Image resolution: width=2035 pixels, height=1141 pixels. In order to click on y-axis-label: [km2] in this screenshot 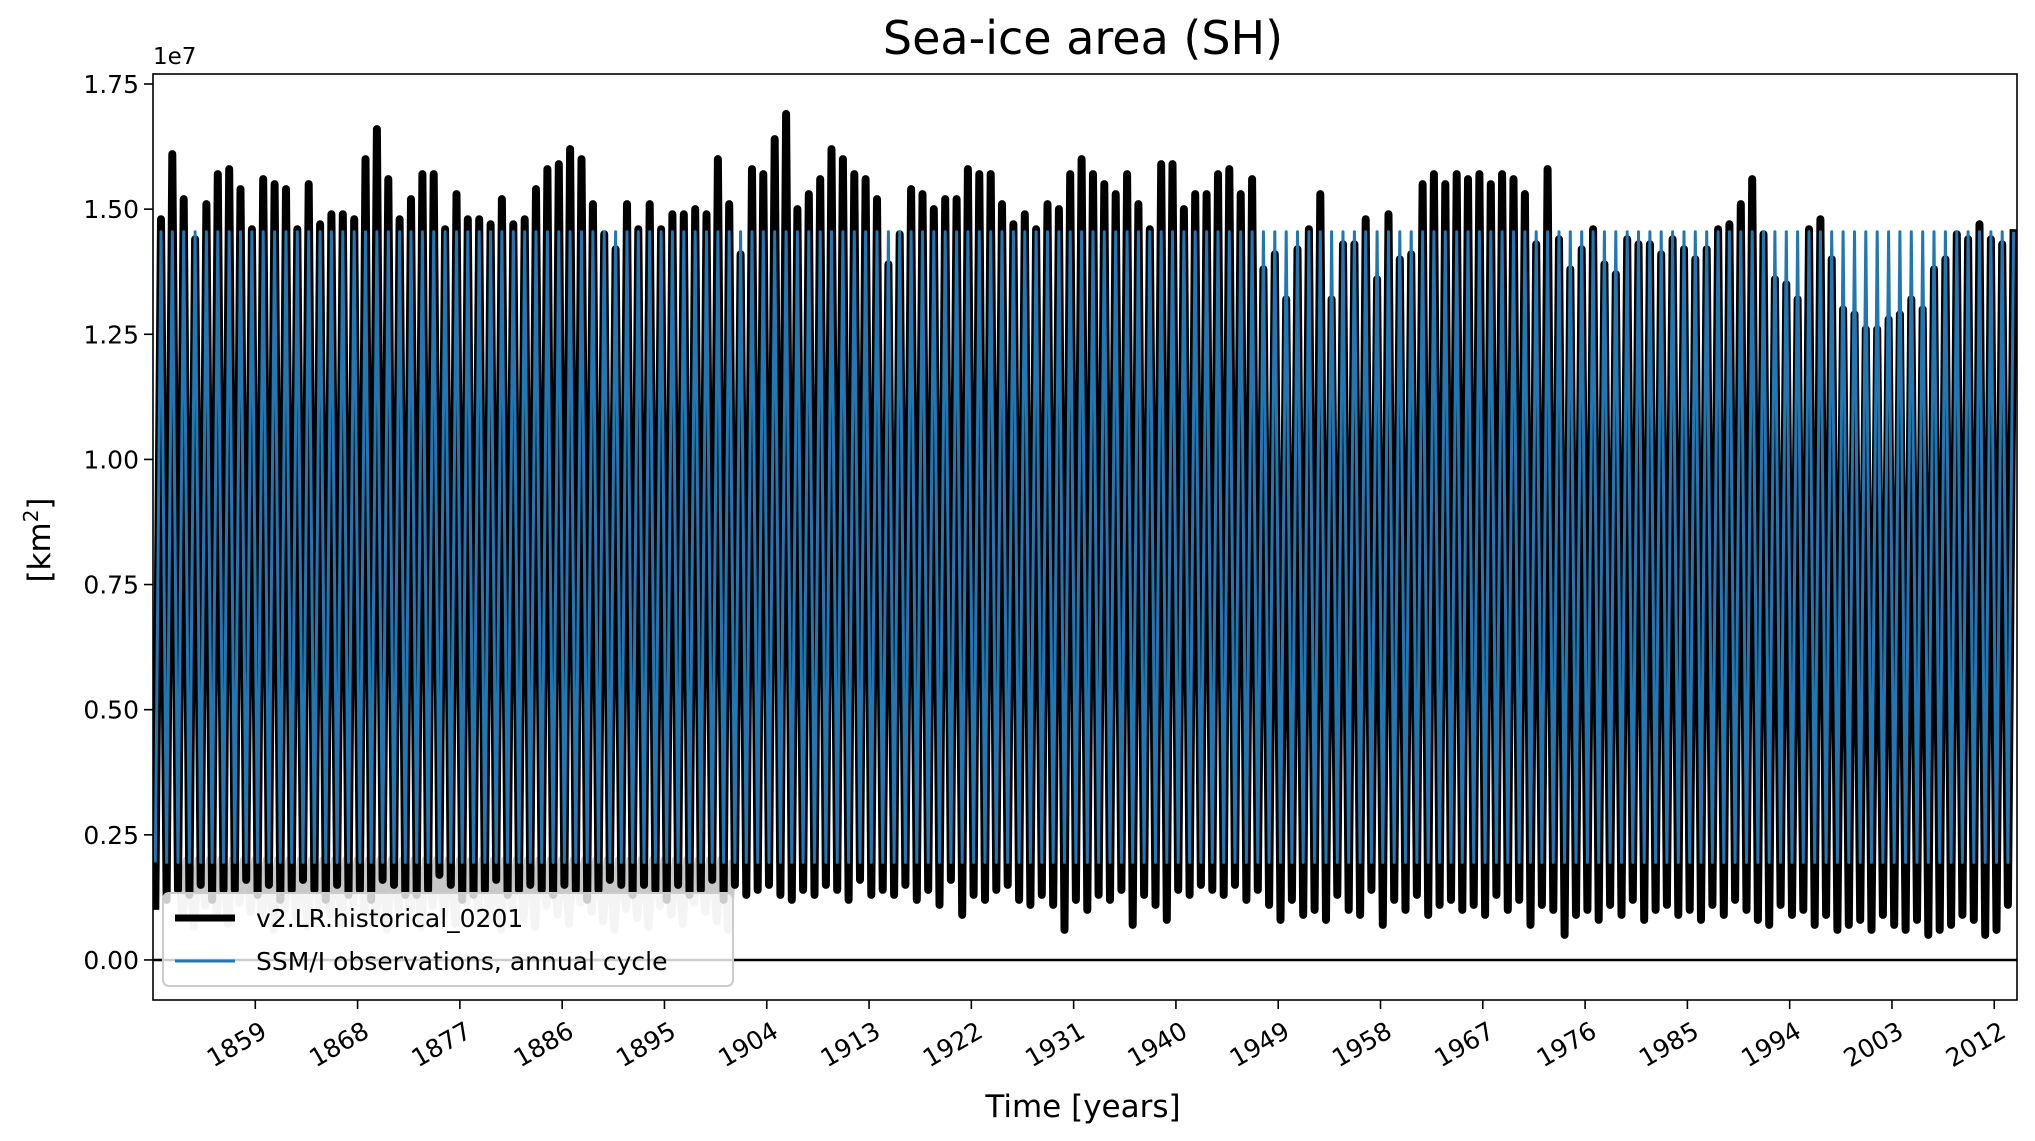, I will do `click(38, 539)`.